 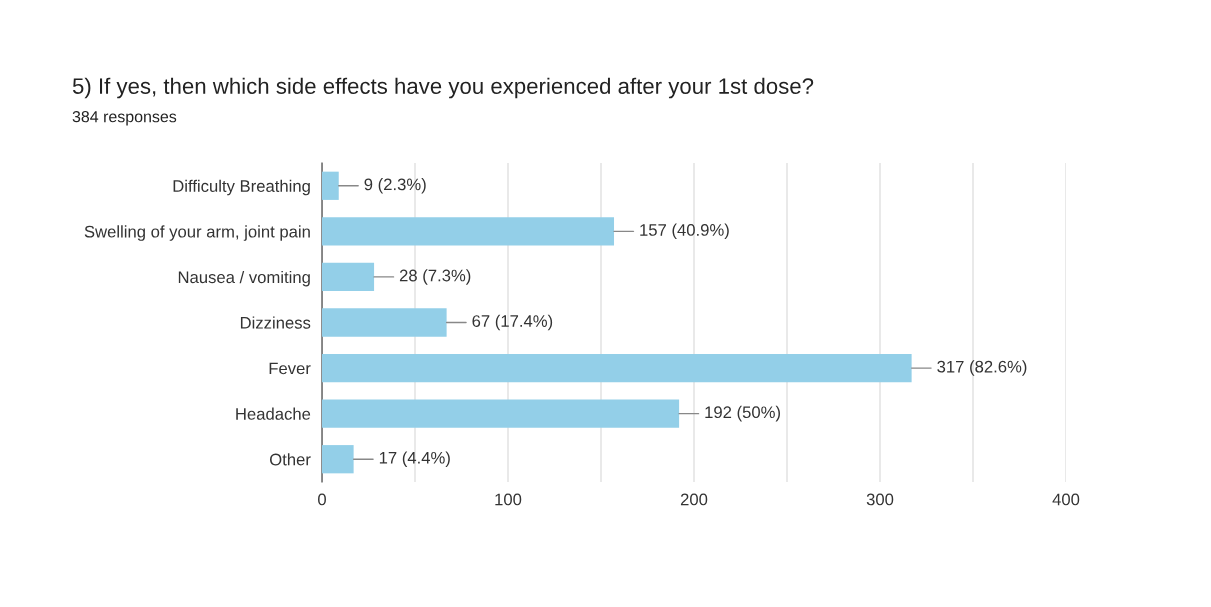 I want to click on y-tick-label: Swelling of your arm, joint pain, so click(x=197, y=233).